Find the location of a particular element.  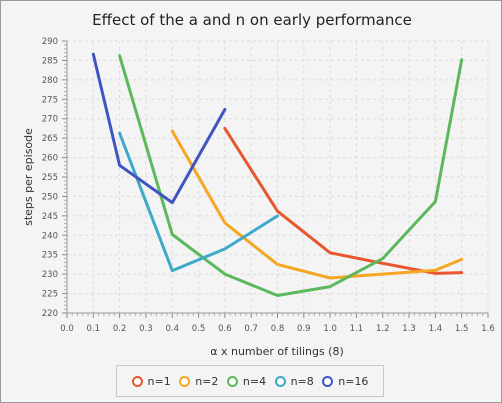

legend-item-n-8: n=8 is located at coordinates (294, 381).